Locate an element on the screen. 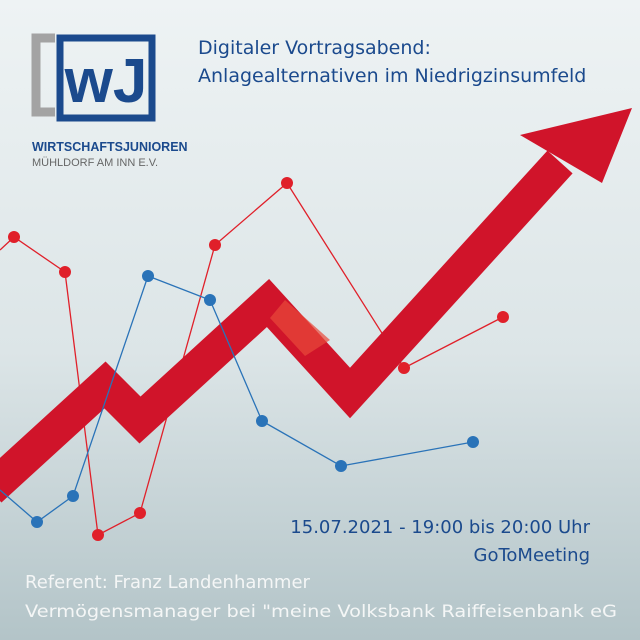 This screenshot has width=640, height=640. title-line: Digitaler Vortragsabend: is located at coordinates (314, 48).